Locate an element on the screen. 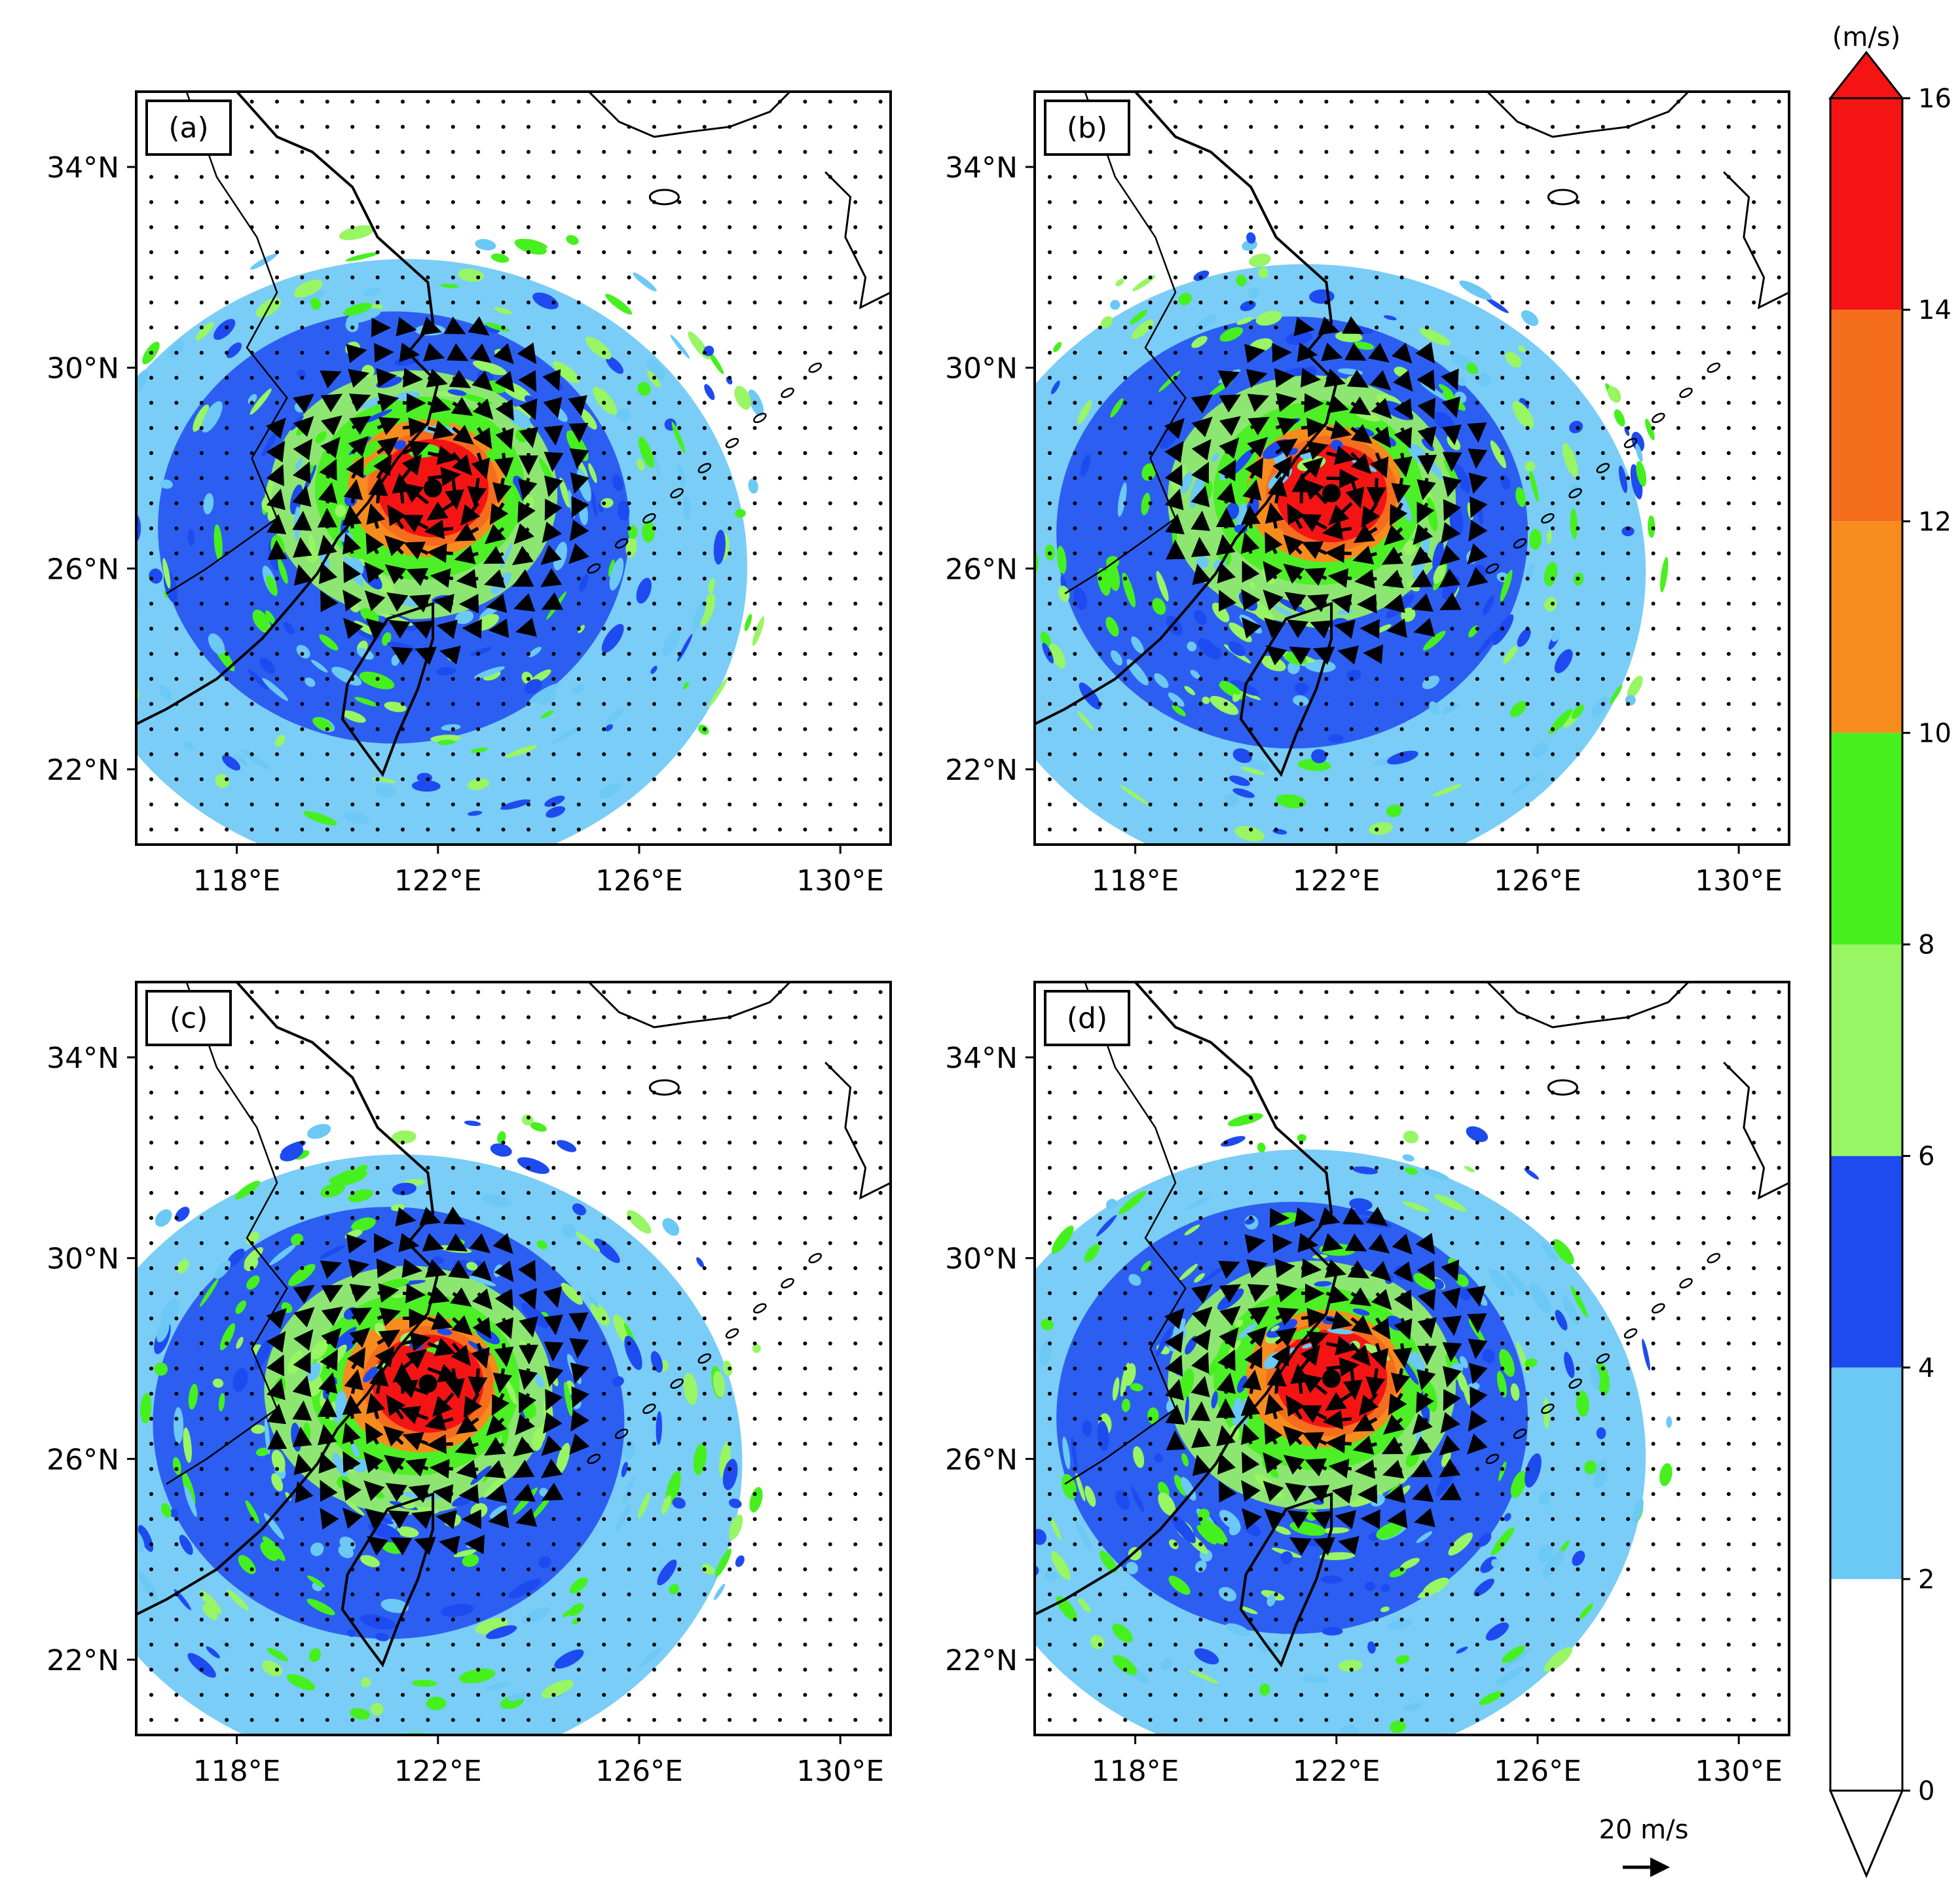 The width and height of the screenshot is (1960, 1898). colorbar-segment is located at coordinates (1866, 1473).